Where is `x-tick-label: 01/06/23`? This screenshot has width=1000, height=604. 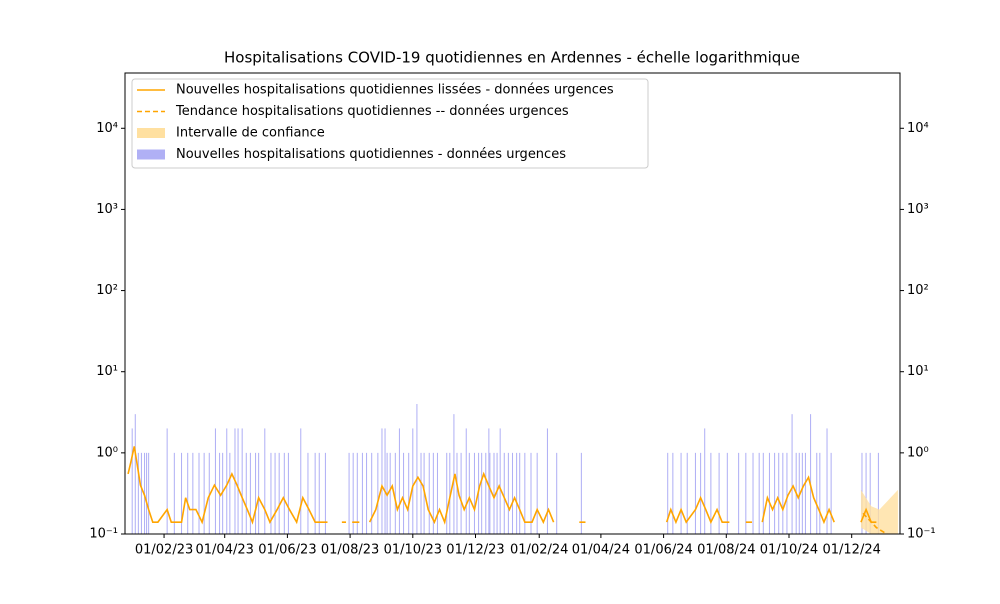
x-tick-label: 01/06/23 is located at coordinates (287, 550).